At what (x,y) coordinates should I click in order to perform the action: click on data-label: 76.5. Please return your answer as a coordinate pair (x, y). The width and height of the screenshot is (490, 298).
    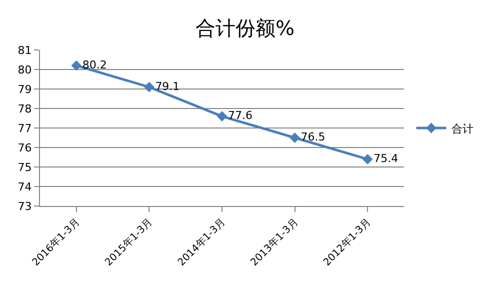
    Looking at the image, I should click on (313, 137).